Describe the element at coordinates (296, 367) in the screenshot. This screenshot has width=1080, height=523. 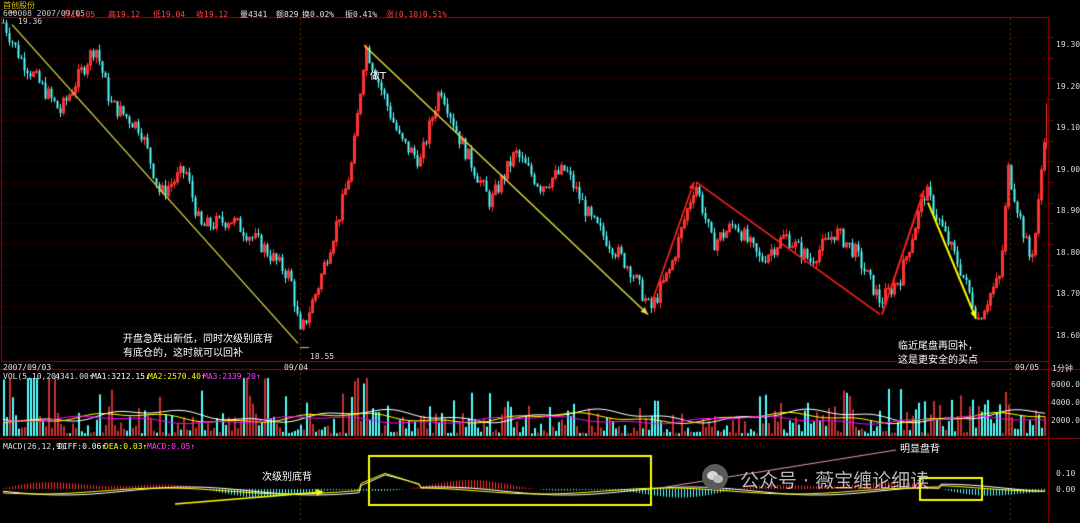
I see `date-mid: 09/04` at that location.